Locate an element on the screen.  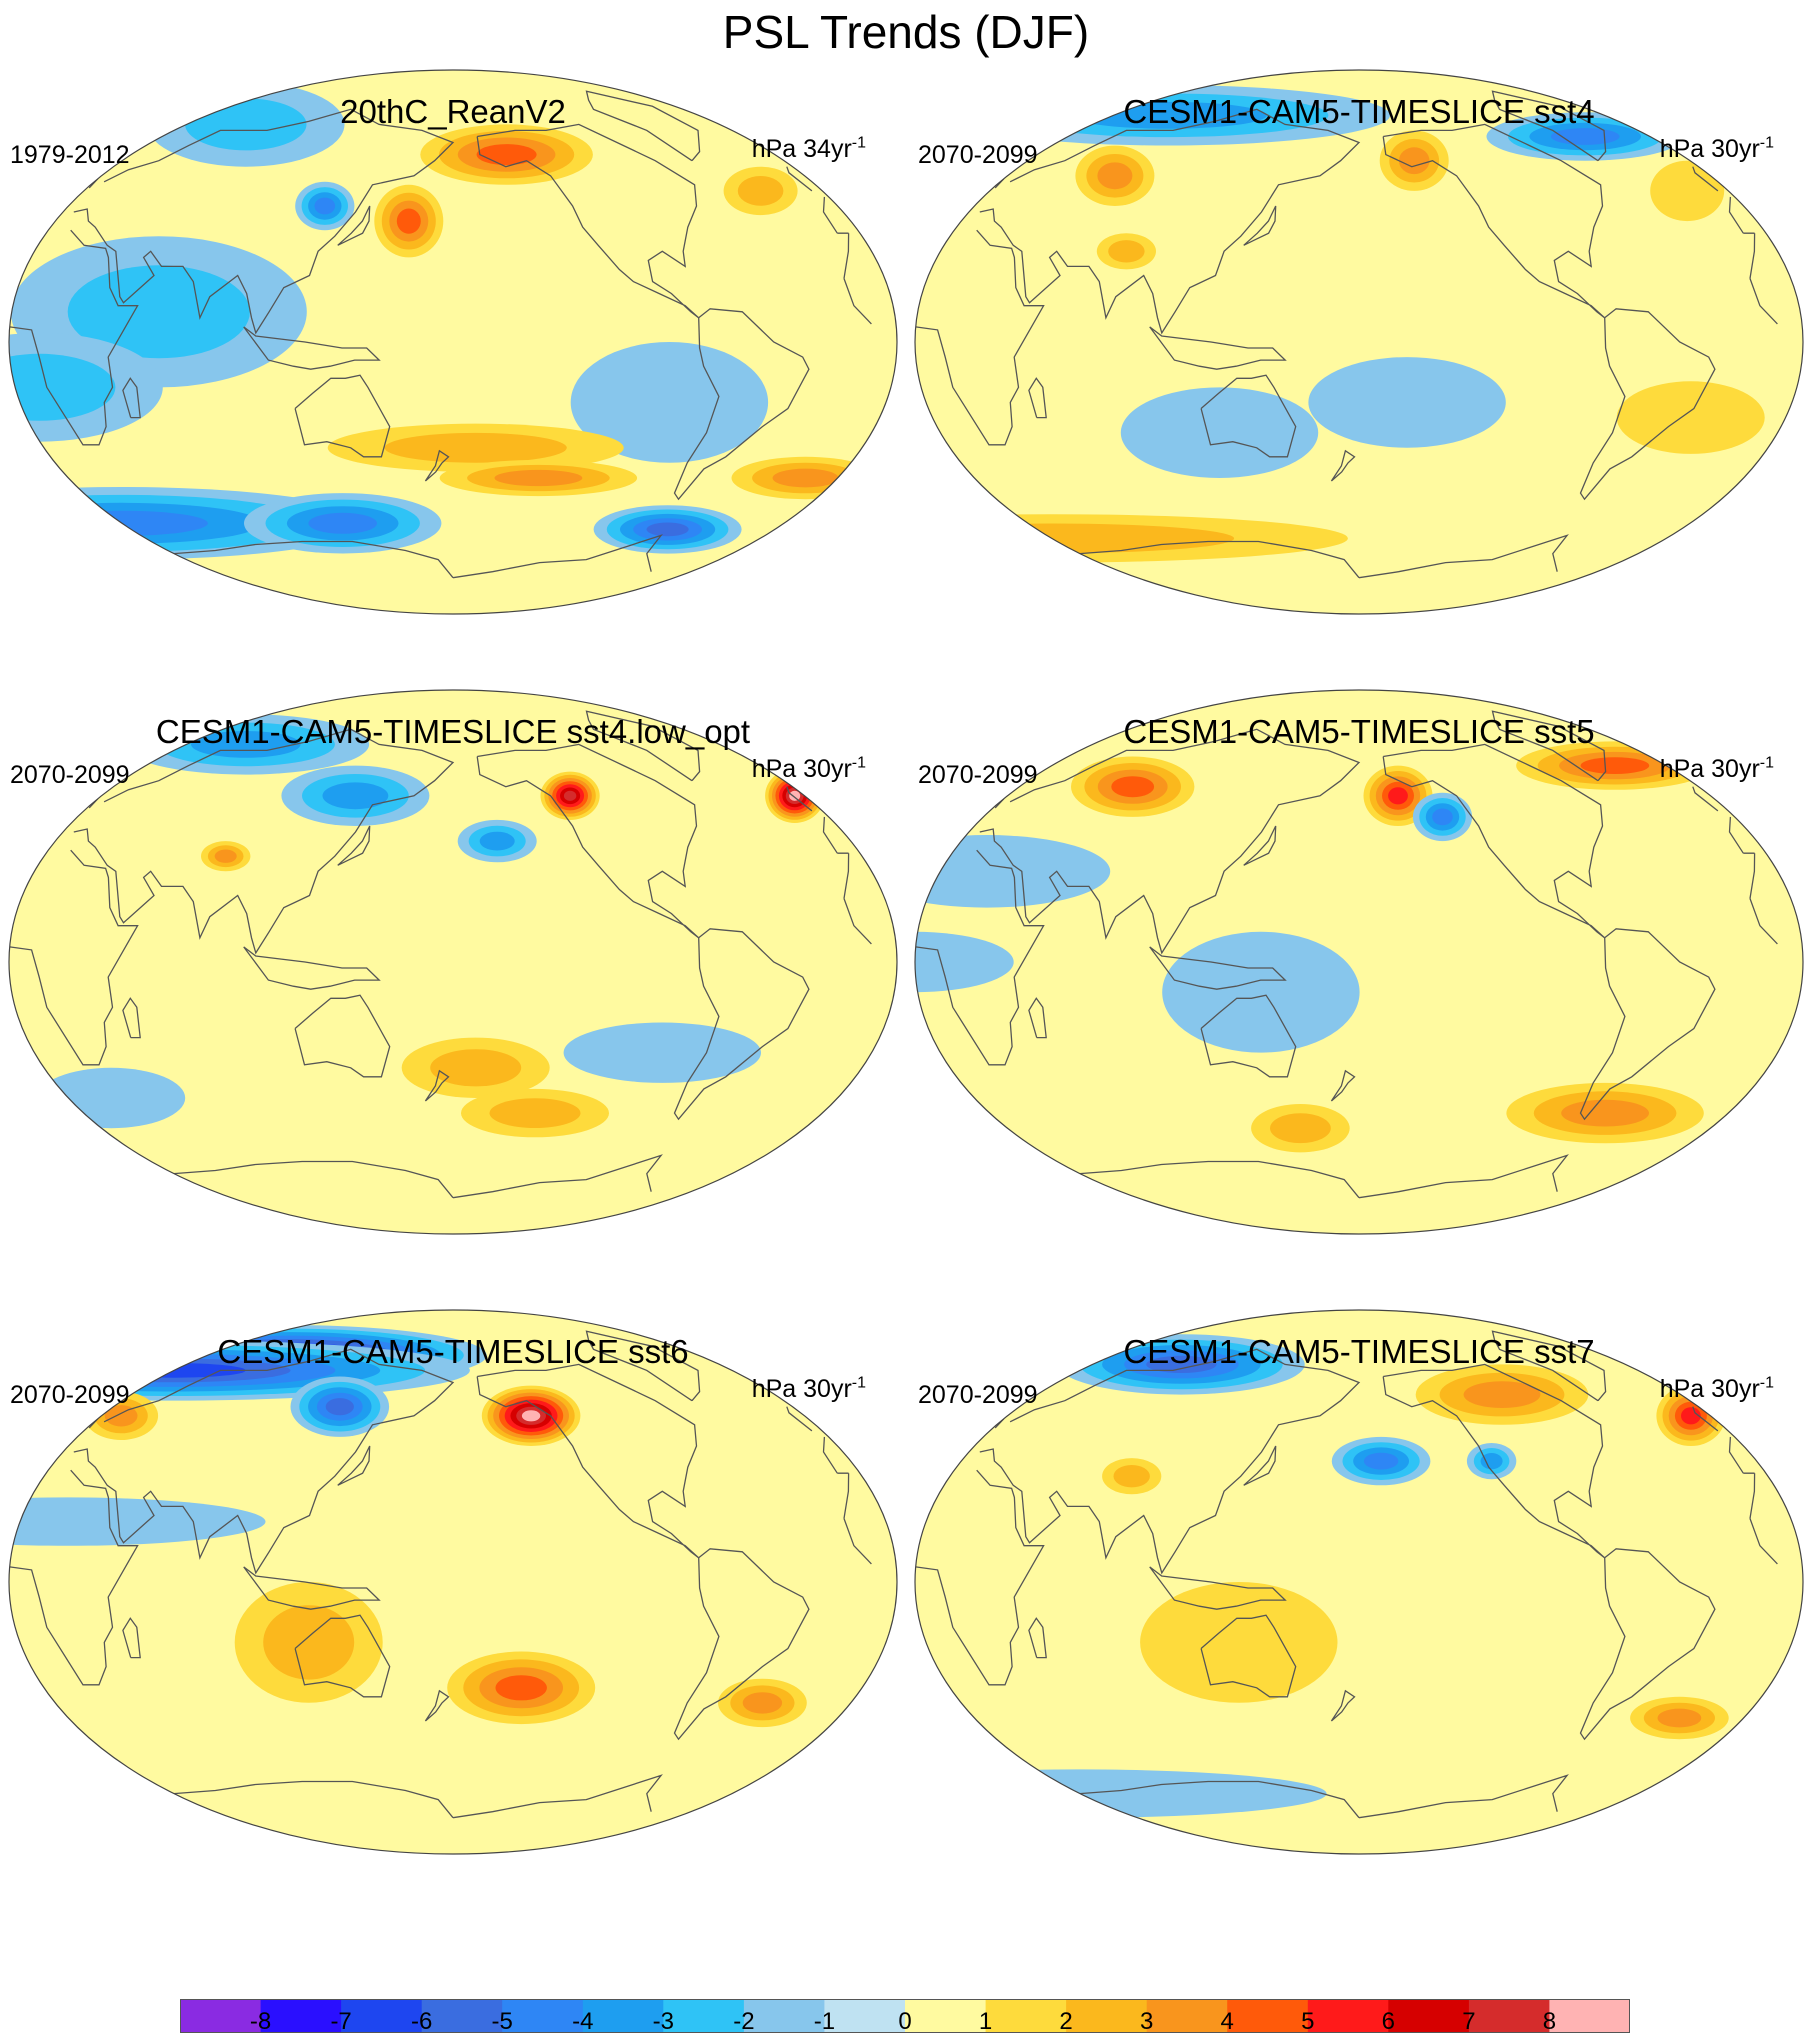
colorbar-tick-label: -8 is located at coordinates (260, 2021).